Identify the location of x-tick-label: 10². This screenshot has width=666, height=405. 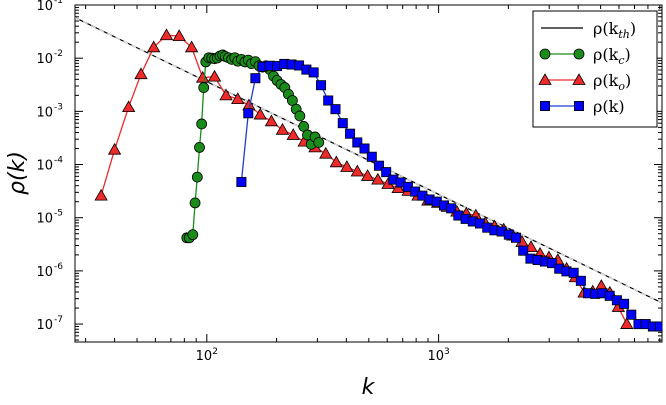
(207, 355).